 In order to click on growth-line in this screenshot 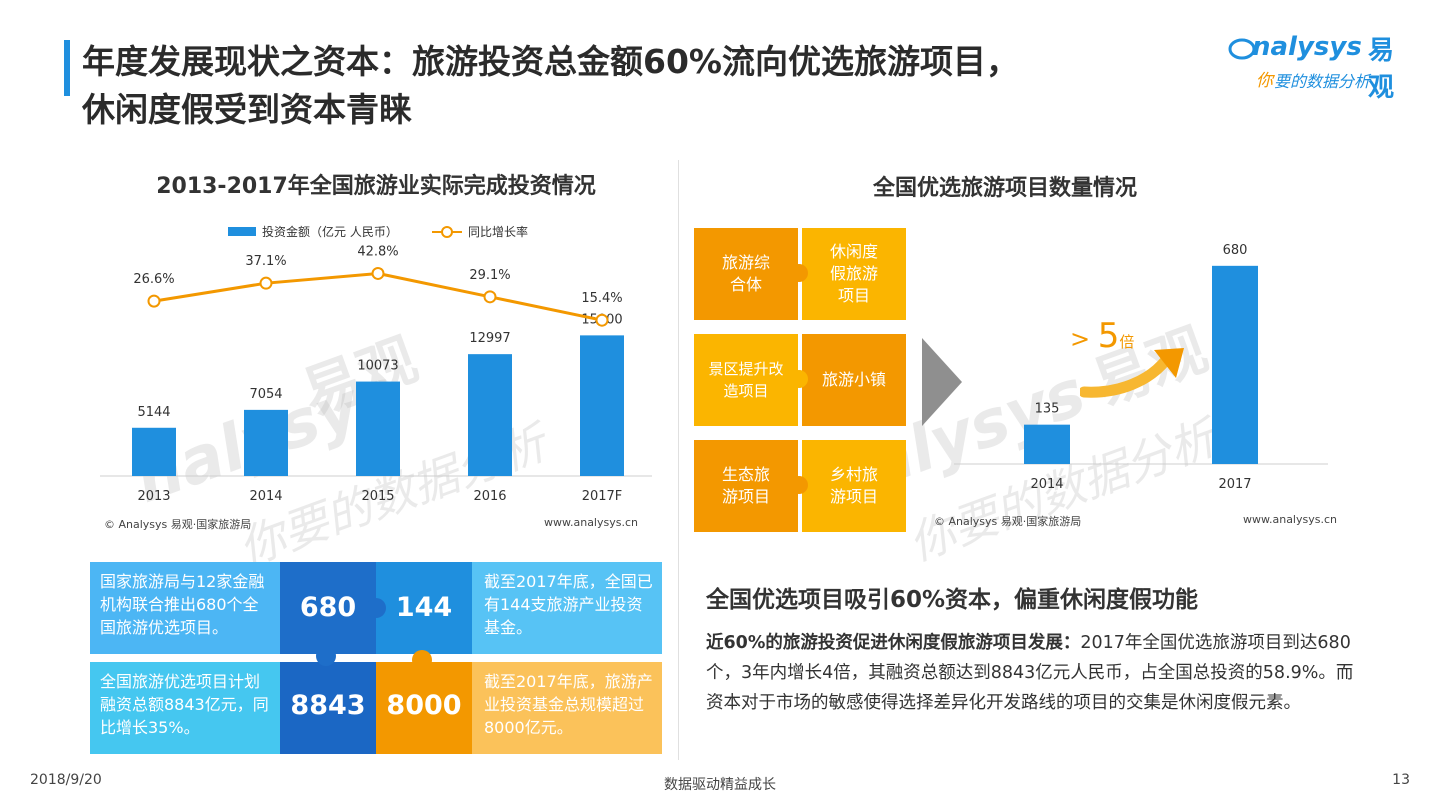, I will do `click(378, 296)`.